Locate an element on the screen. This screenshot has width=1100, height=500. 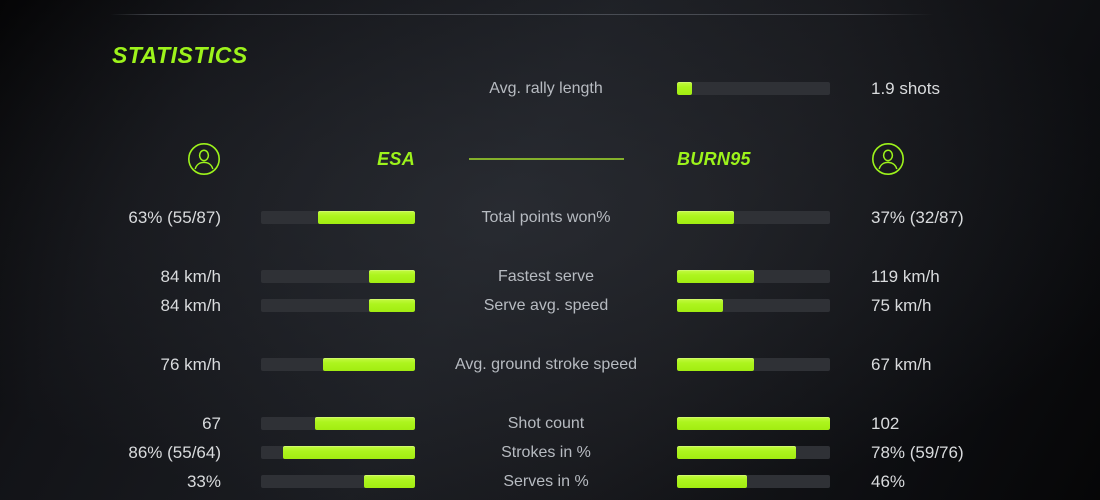
center-divider-line is located at coordinates (546, 159).